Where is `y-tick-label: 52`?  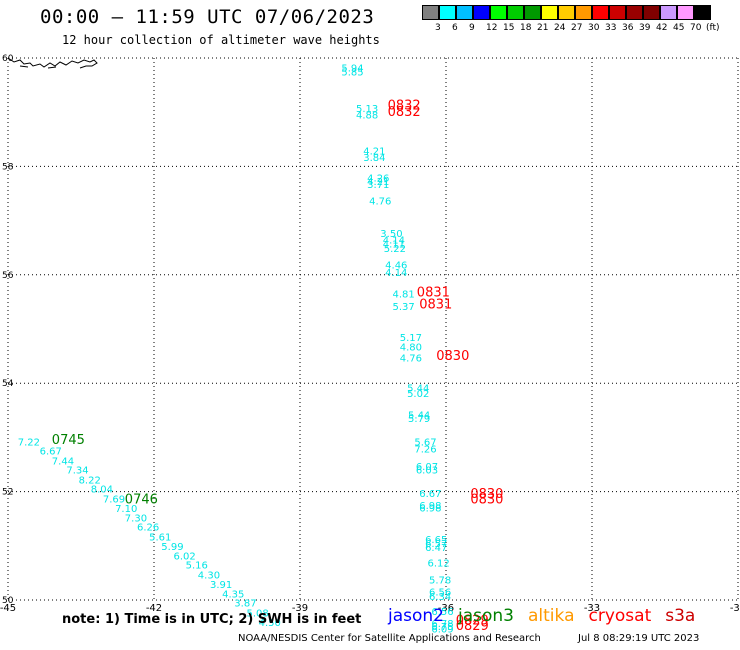
y-tick-label: 52 is located at coordinates (7, 493).